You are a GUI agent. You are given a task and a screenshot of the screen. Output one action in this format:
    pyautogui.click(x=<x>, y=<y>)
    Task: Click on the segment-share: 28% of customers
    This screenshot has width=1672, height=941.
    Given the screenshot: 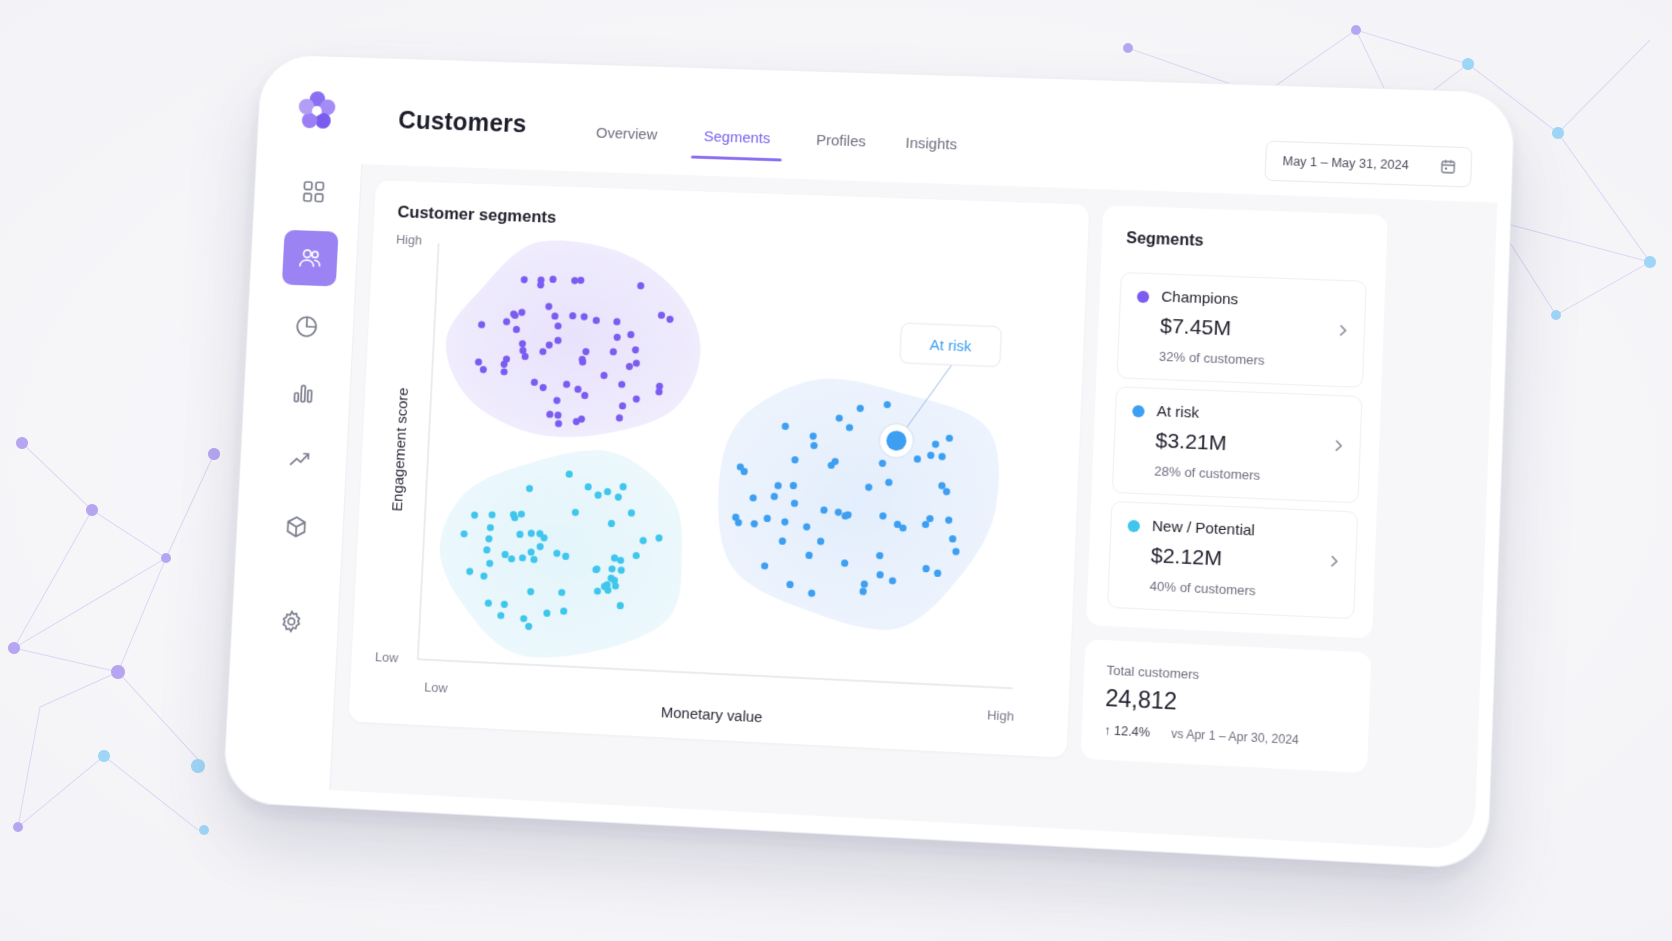 What is the action you would take?
    pyautogui.click(x=1207, y=473)
    